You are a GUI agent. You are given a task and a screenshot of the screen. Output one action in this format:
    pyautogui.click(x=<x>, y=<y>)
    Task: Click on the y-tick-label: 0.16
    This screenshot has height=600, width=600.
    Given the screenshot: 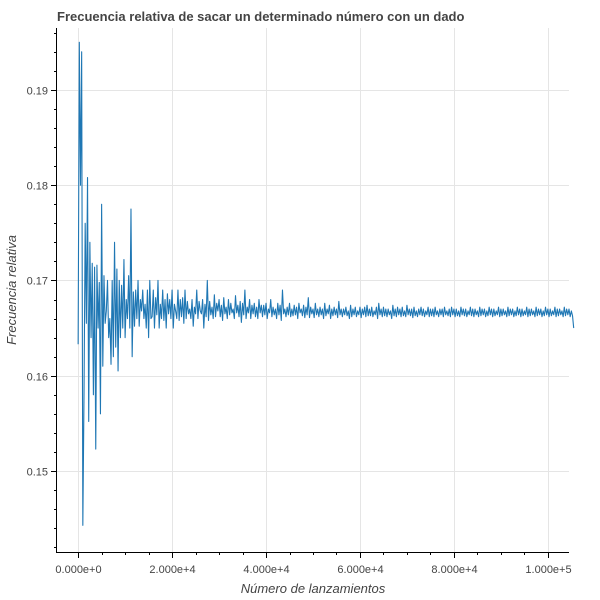 What is the action you would take?
    pyautogui.click(x=37, y=378)
    